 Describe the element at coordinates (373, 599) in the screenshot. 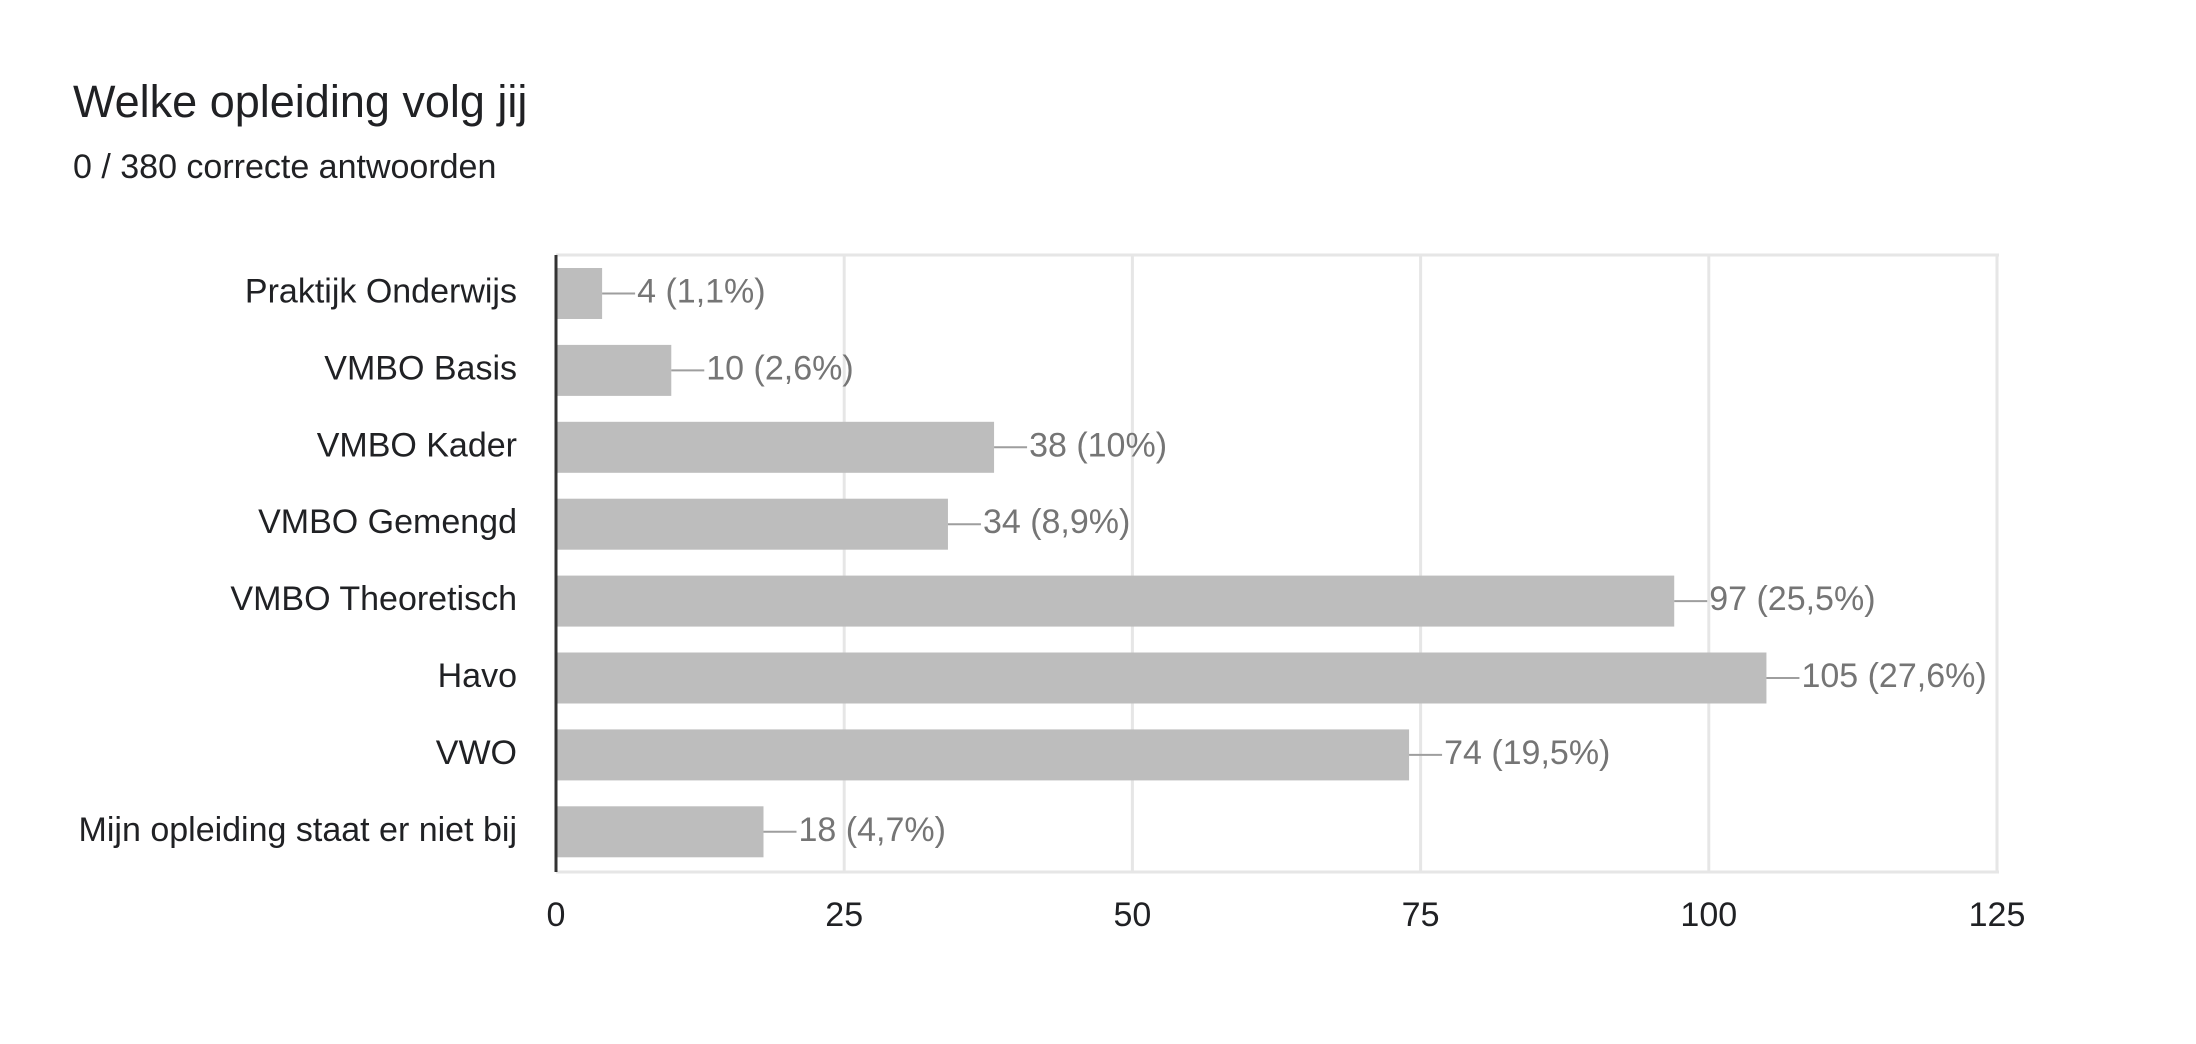

I see `category-label: VMBO Theoretisch` at that location.